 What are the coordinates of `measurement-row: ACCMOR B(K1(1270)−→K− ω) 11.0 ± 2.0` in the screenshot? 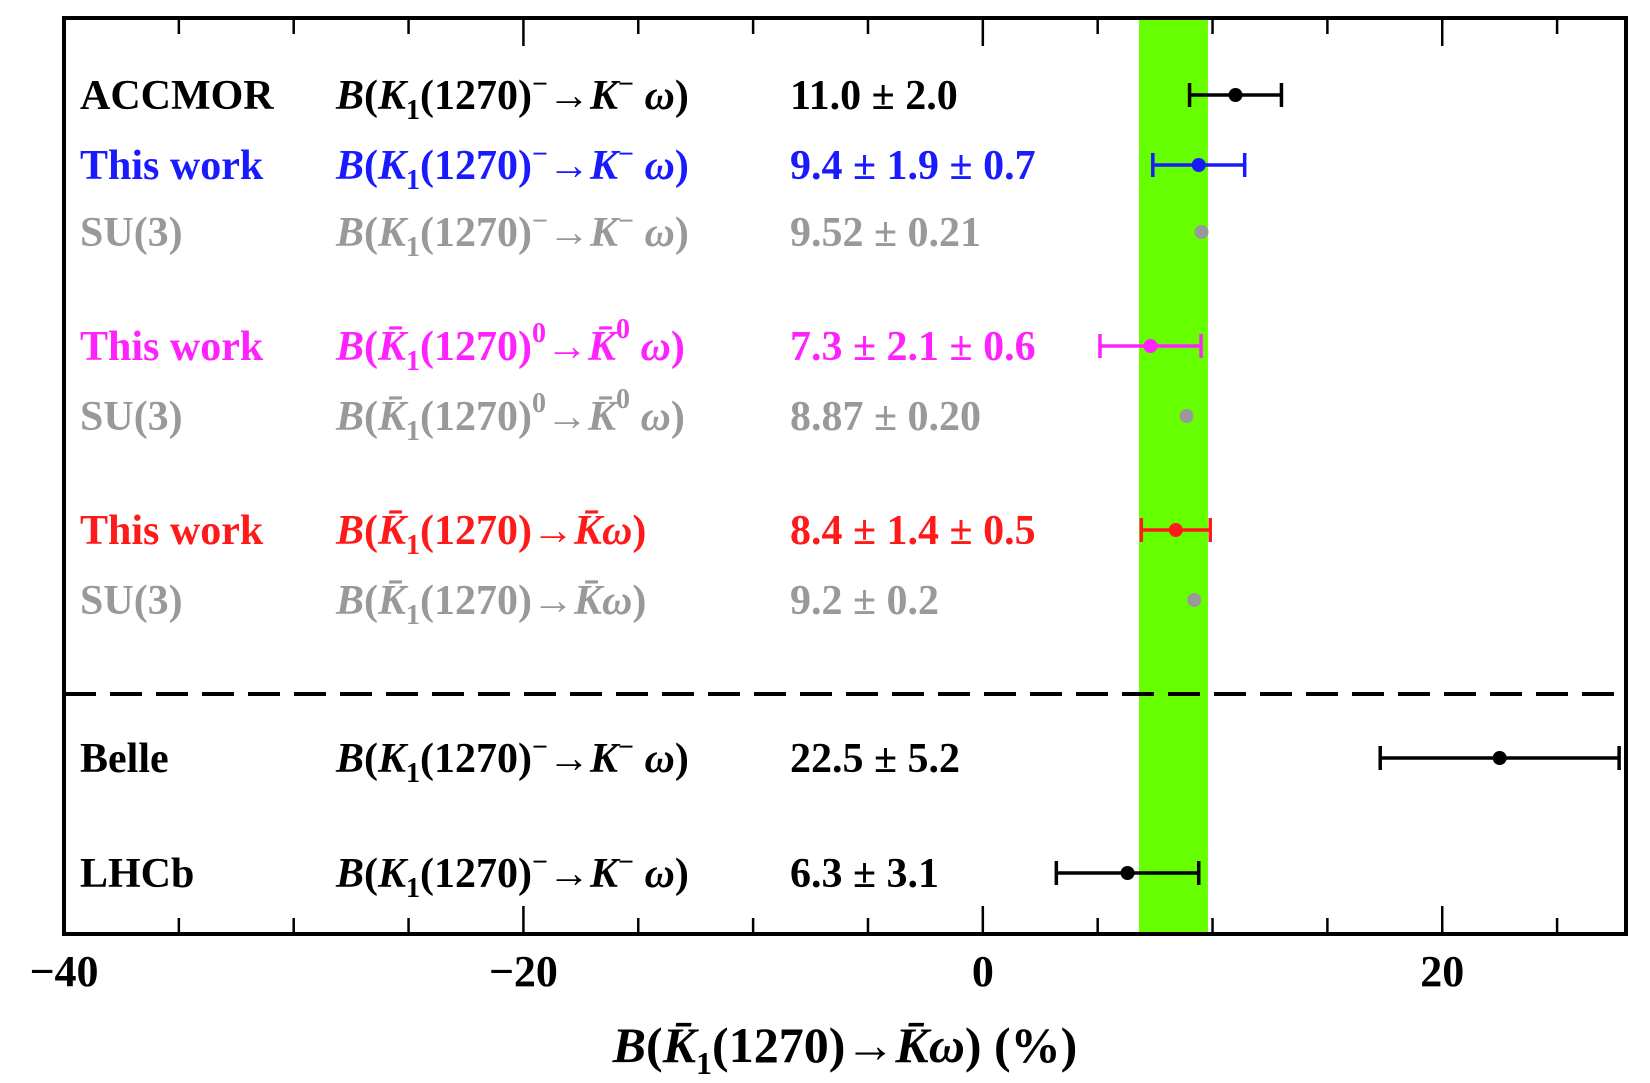 It's located at (682, 97).